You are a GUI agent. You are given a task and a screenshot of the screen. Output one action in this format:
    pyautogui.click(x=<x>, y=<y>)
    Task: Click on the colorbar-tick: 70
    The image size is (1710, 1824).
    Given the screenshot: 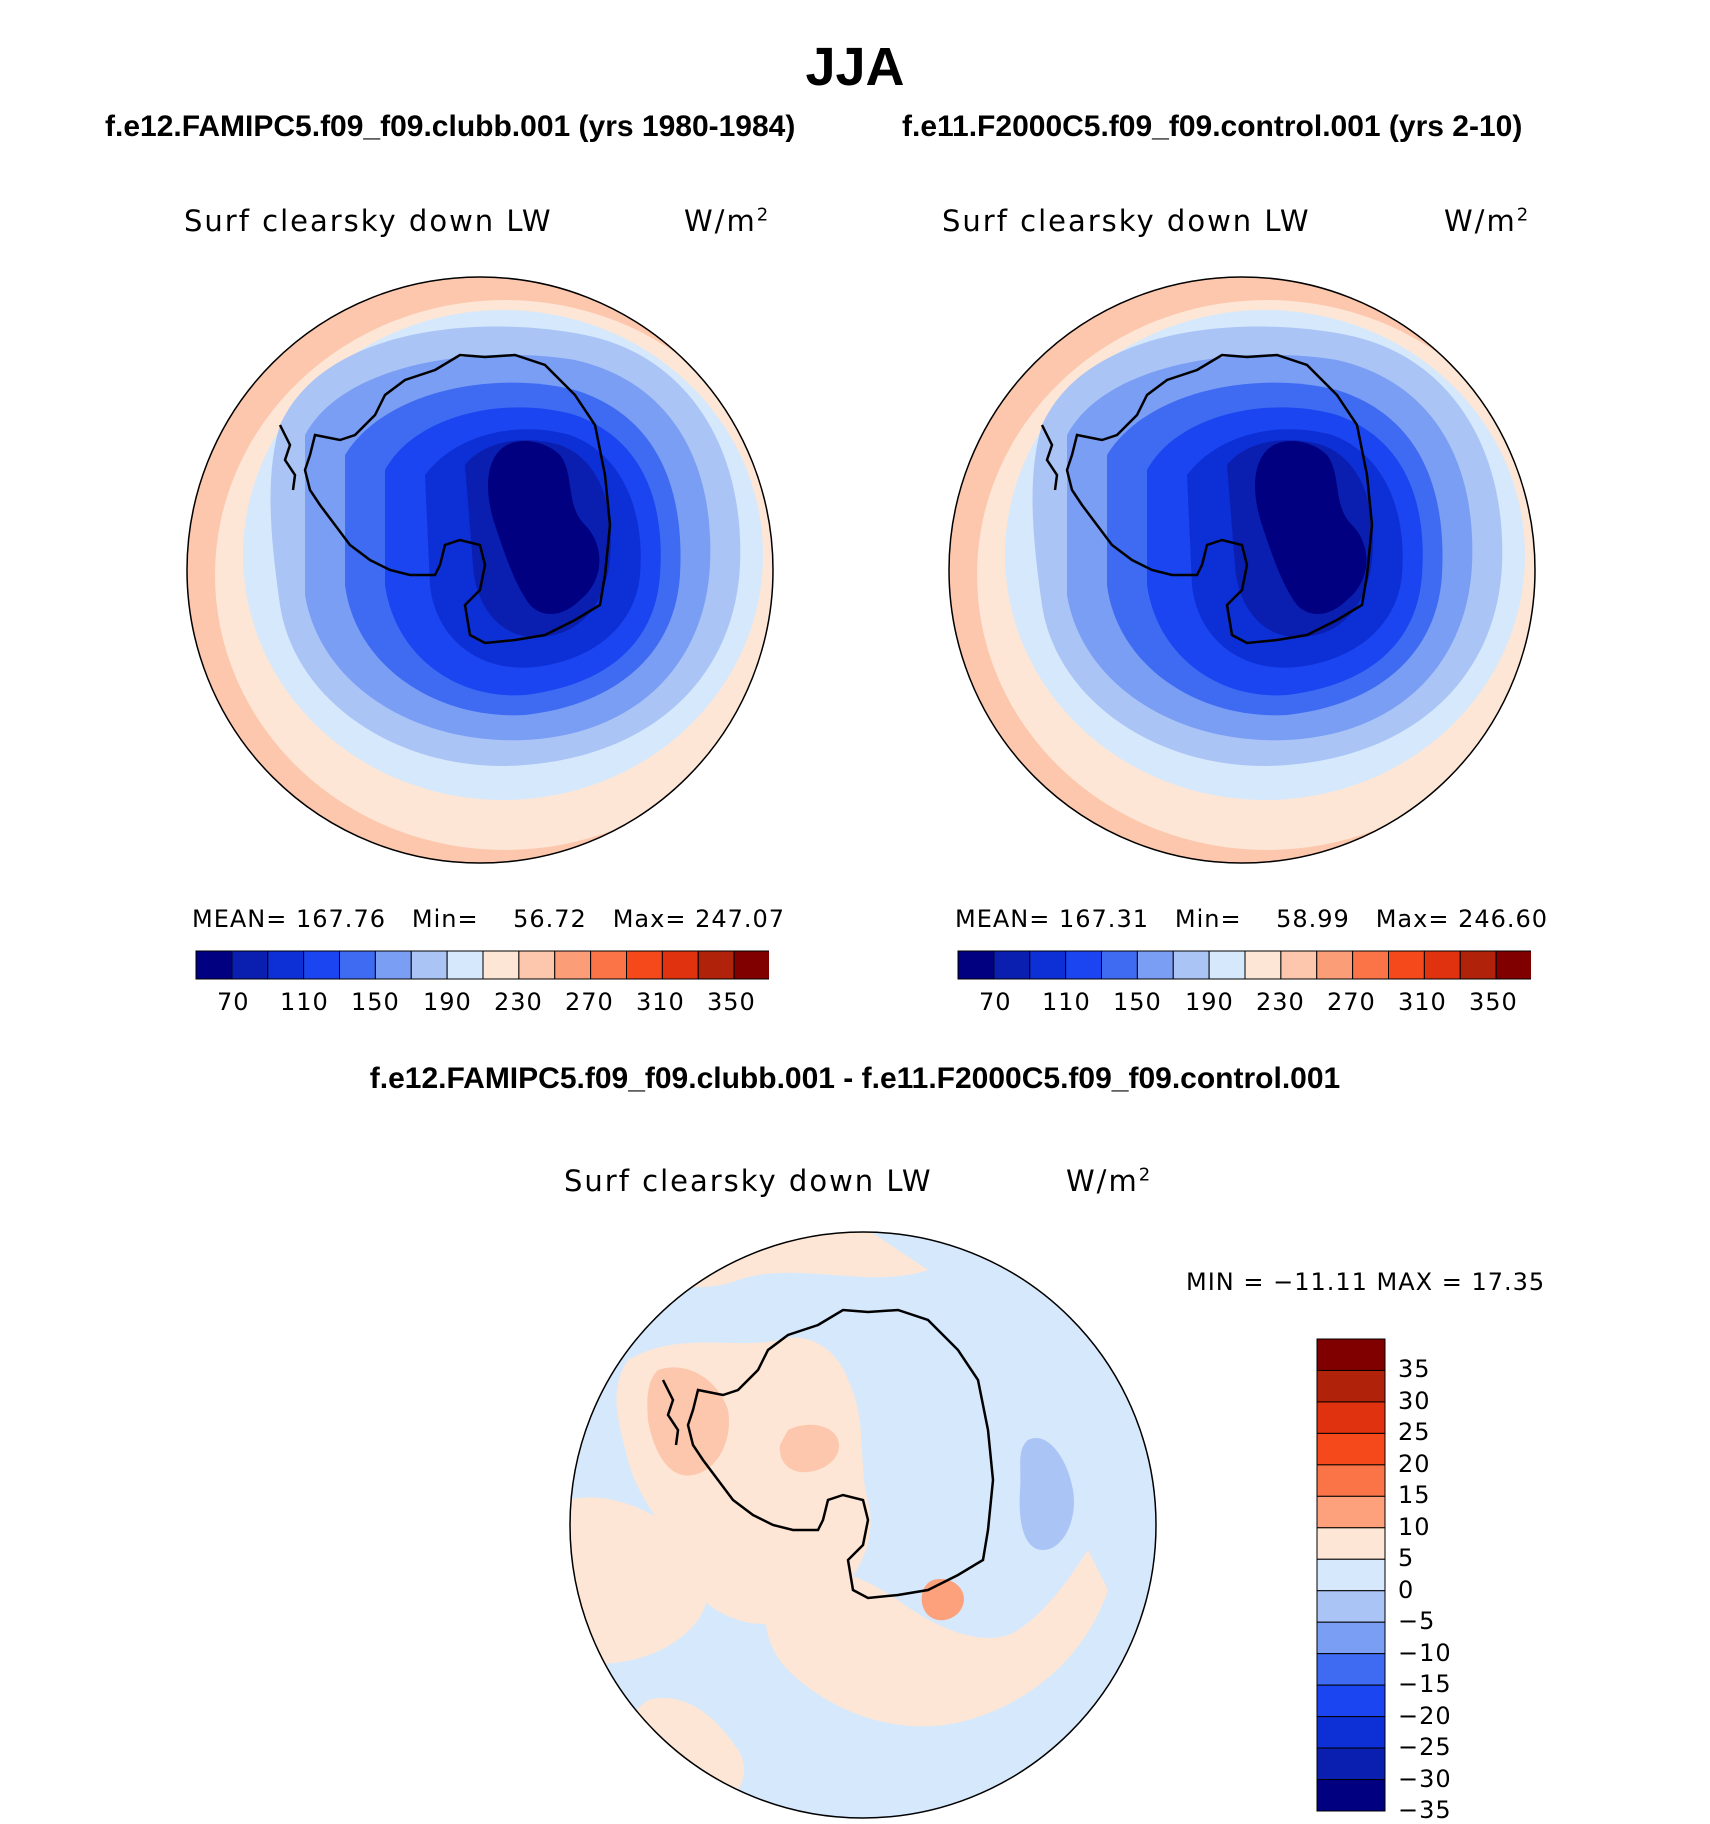 What is the action you would take?
    pyautogui.click(x=233, y=1002)
    